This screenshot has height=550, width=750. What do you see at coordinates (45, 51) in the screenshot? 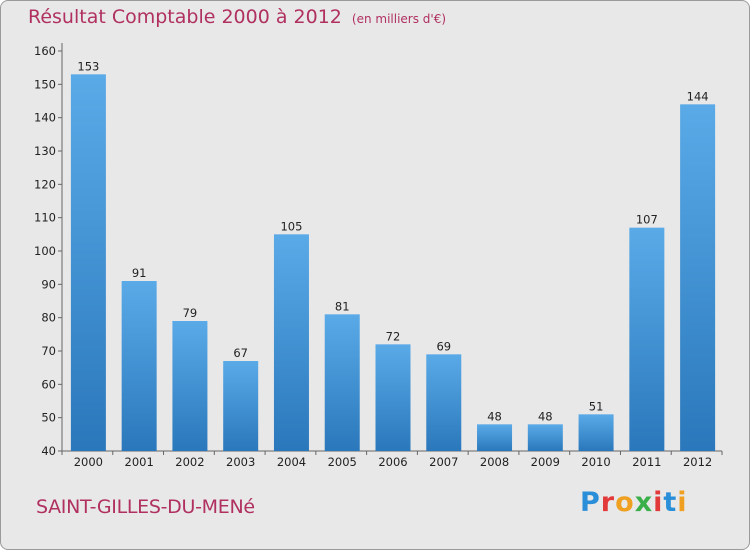
I see `y-tick-label: 160` at bounding box center [45, 51].